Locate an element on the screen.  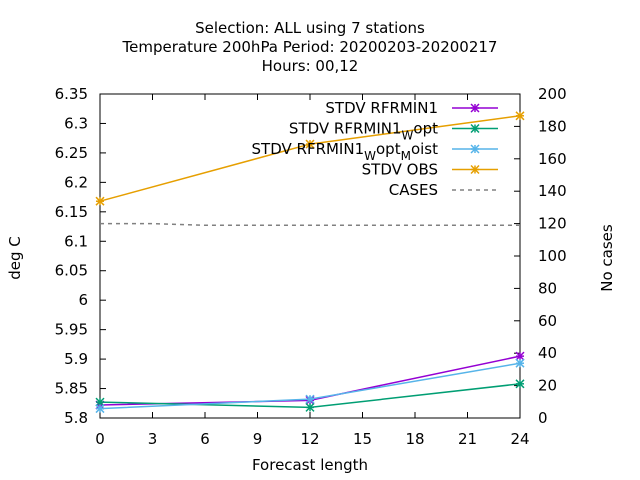
y2-tick-label: 200 is located at coordinates (552, 94).